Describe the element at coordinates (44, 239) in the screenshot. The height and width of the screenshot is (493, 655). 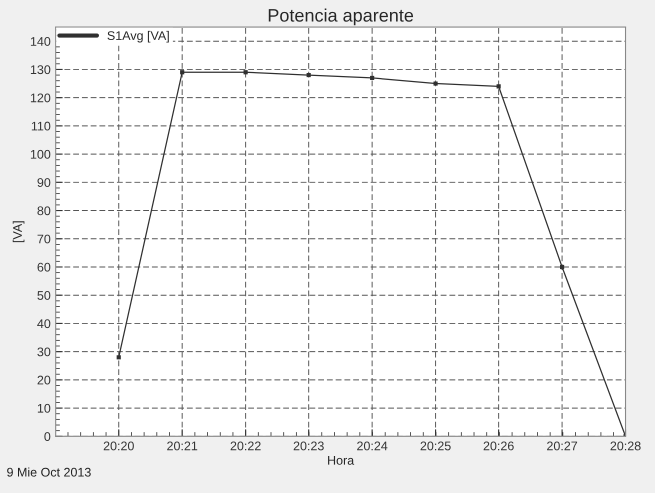
I see `y-tick-label: 70` at that location.